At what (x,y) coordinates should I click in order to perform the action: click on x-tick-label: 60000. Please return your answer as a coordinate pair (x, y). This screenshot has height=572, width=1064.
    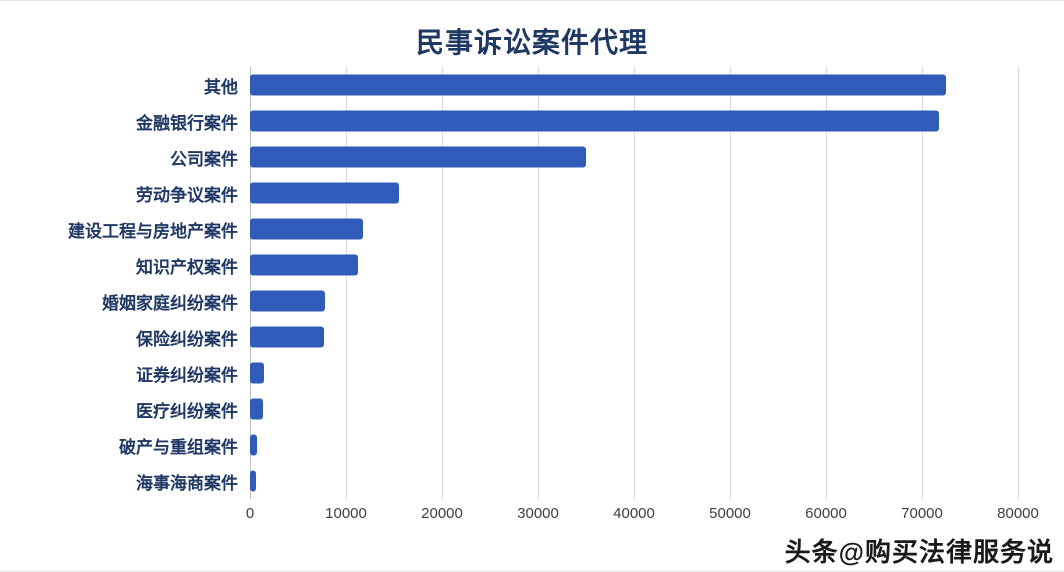
    Looking at the image, I should click on (826, 513).